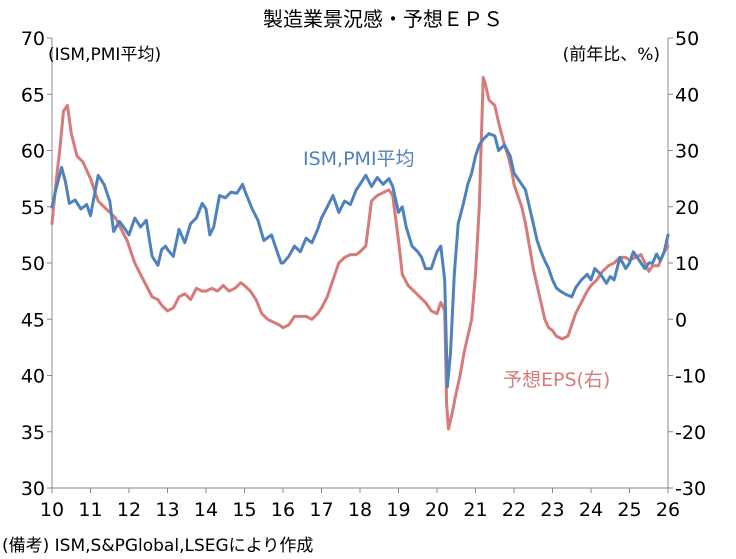  I want to click on left-tick-label: 55, so click(33, 208).